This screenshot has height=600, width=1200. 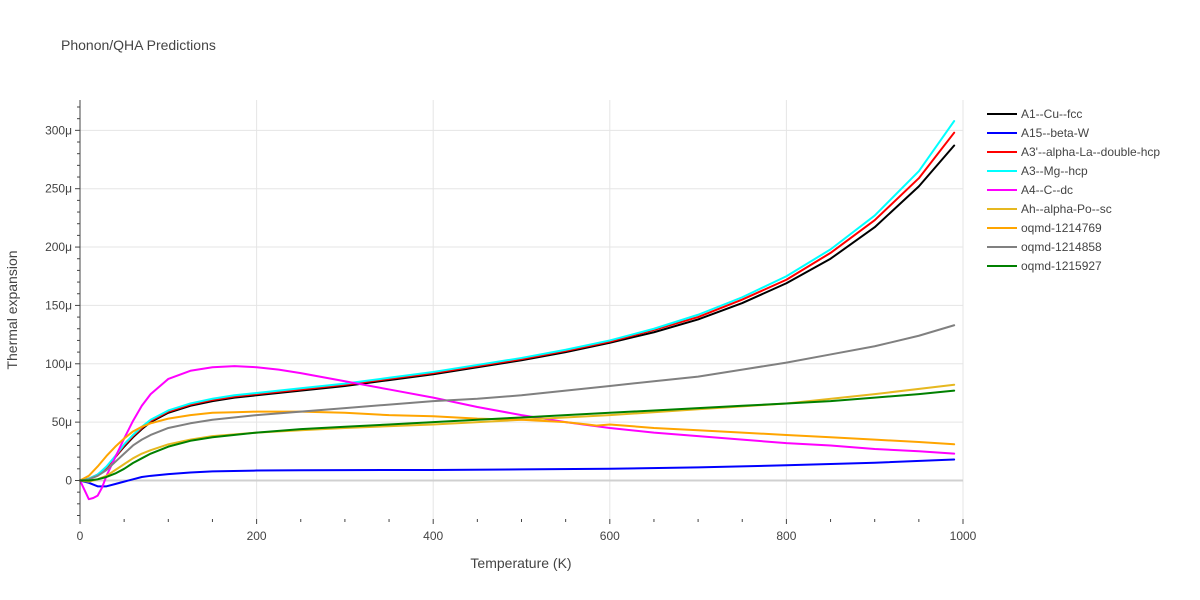 I want to click on series-line-a15-beta-w, so click(x=517, y=473).